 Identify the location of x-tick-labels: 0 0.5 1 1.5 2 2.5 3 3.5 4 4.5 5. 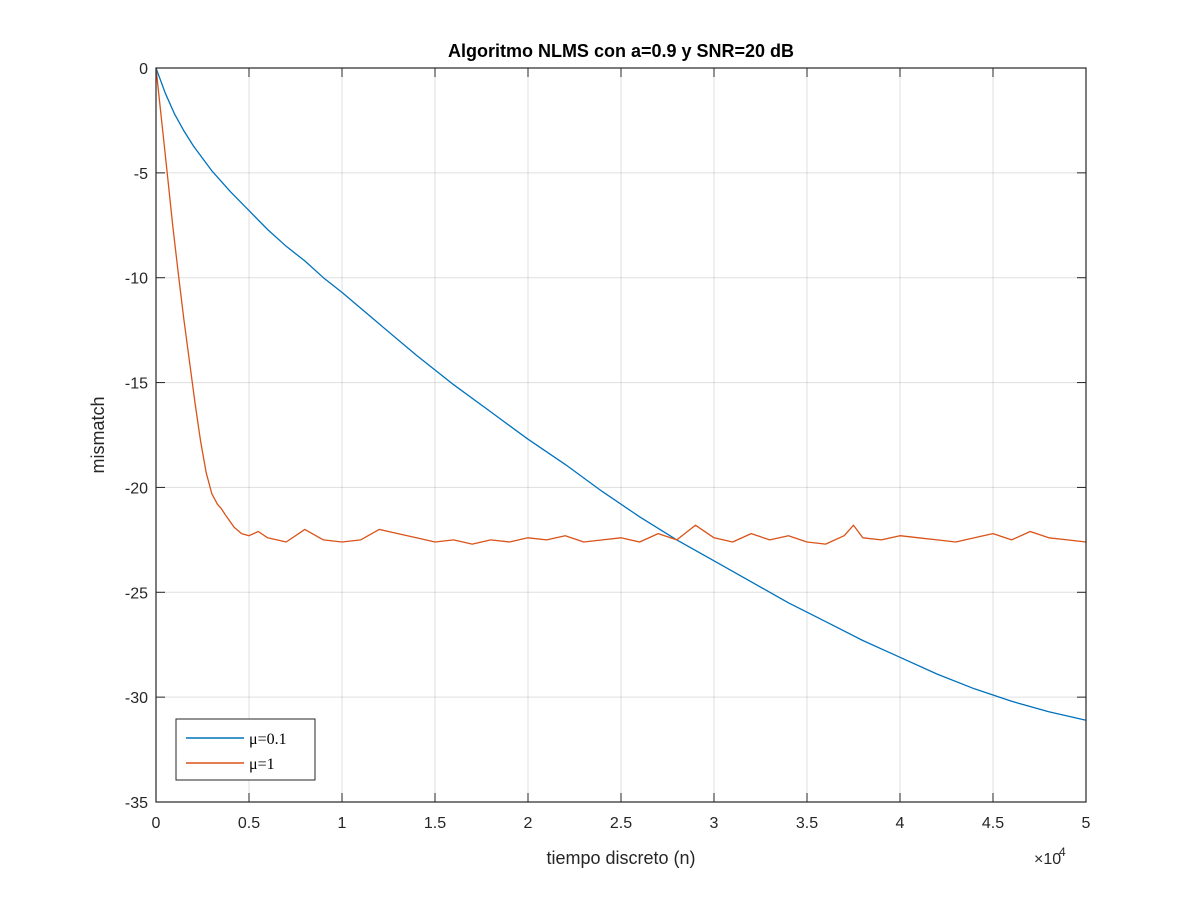
(621, 823).